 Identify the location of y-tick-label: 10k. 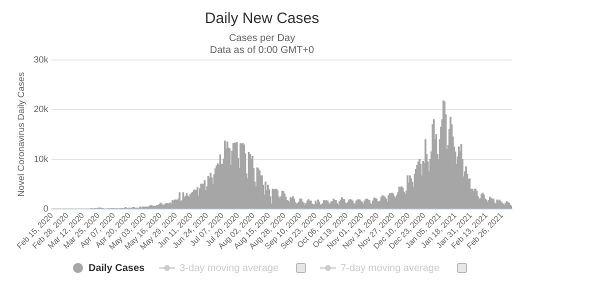
(41, 159).